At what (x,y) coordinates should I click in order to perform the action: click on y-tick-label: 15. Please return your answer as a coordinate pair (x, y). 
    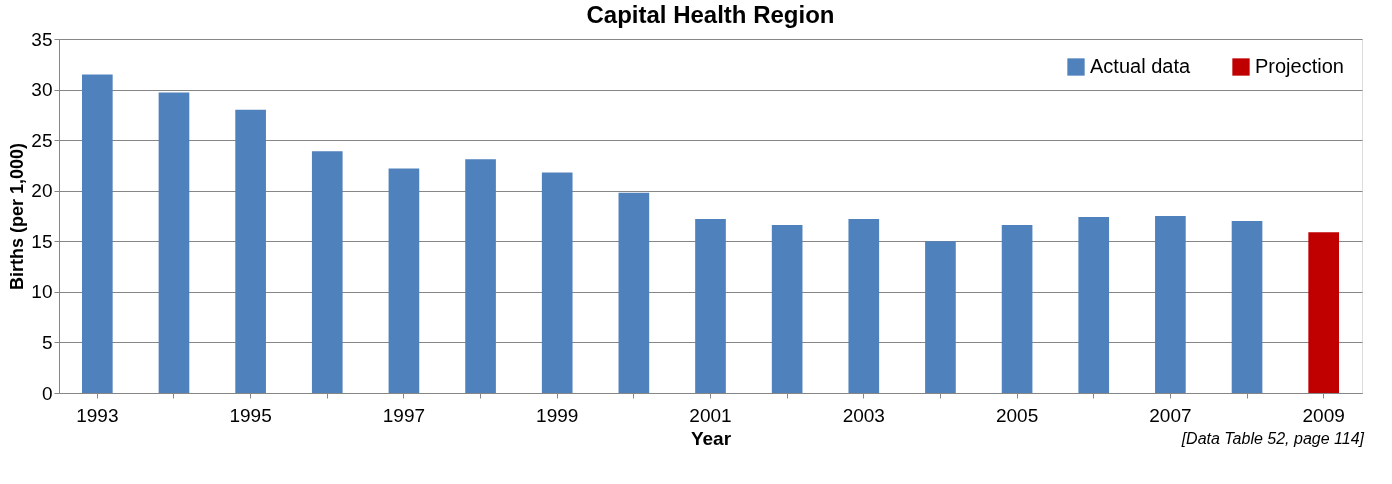
    Looking at the image, I should click on (42, 241).